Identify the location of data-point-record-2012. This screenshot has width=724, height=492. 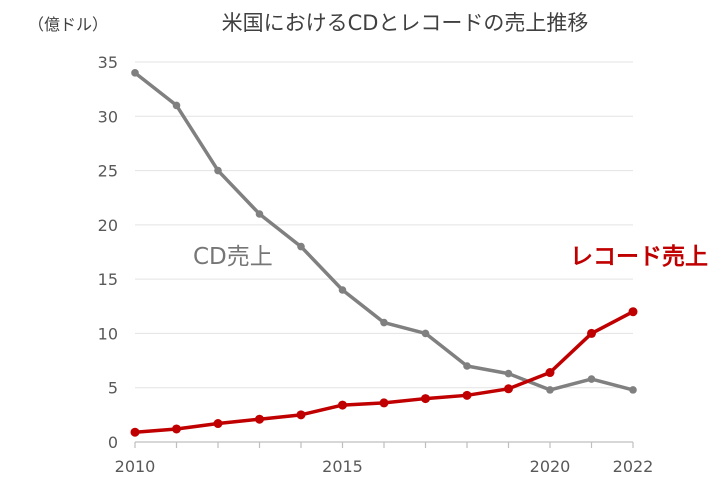
(218, 424).